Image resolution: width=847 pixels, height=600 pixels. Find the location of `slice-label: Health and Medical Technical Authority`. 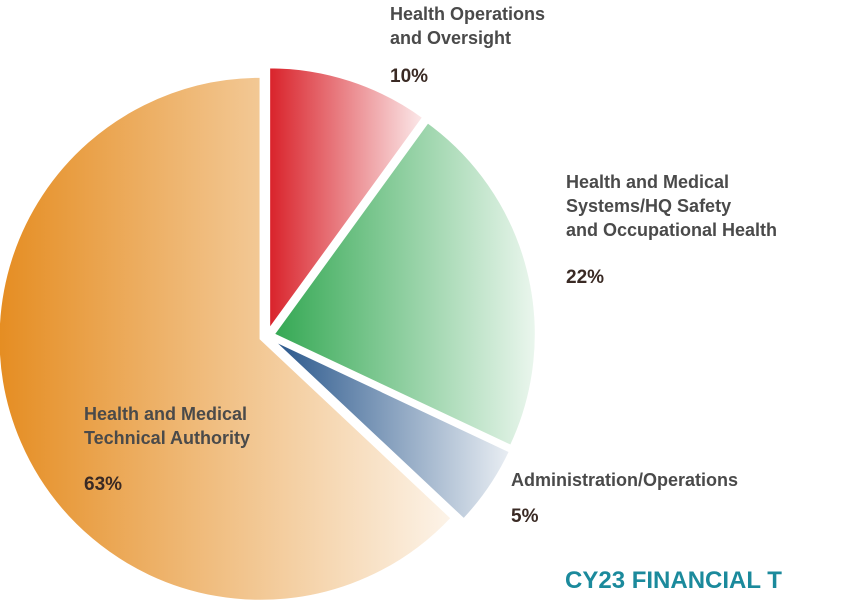

slice-label: Health and Medical Technical Authority is located at coordinates (168, 426).